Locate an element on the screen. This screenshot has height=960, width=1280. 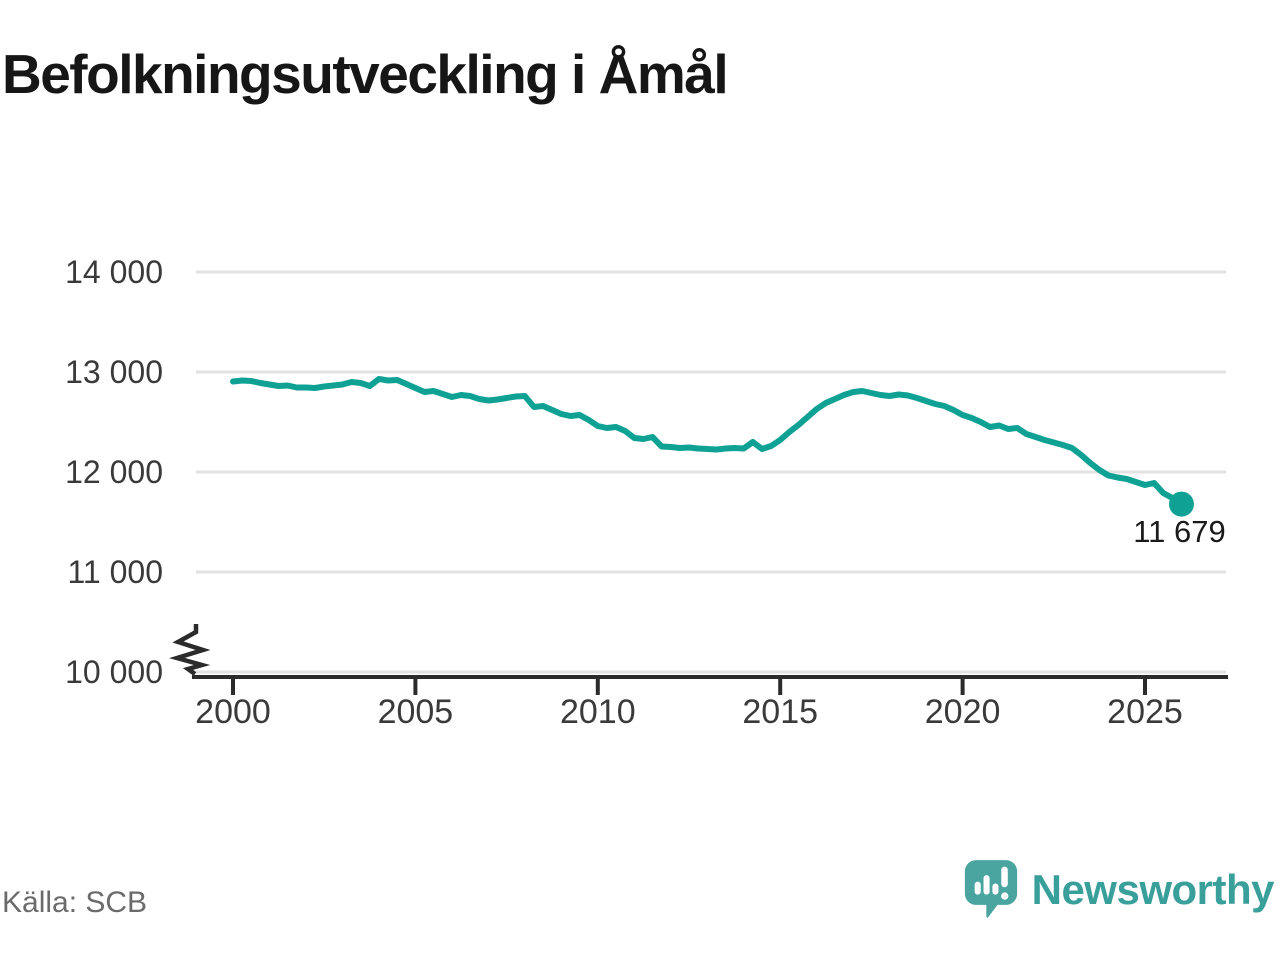
page-title: Befolkningsutveckling i Åmål is located at coordinates (365, 74).